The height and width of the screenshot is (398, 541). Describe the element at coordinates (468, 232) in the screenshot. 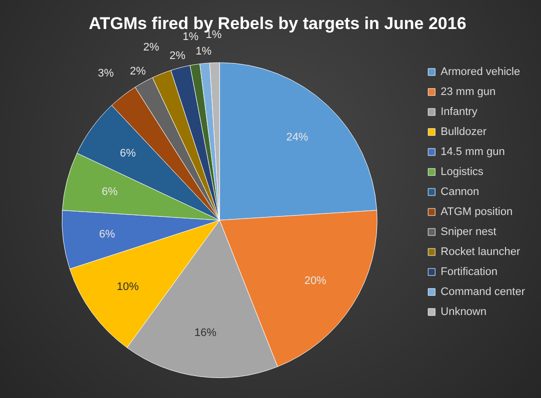

I see `legend-label: Sniper nest` at that location.